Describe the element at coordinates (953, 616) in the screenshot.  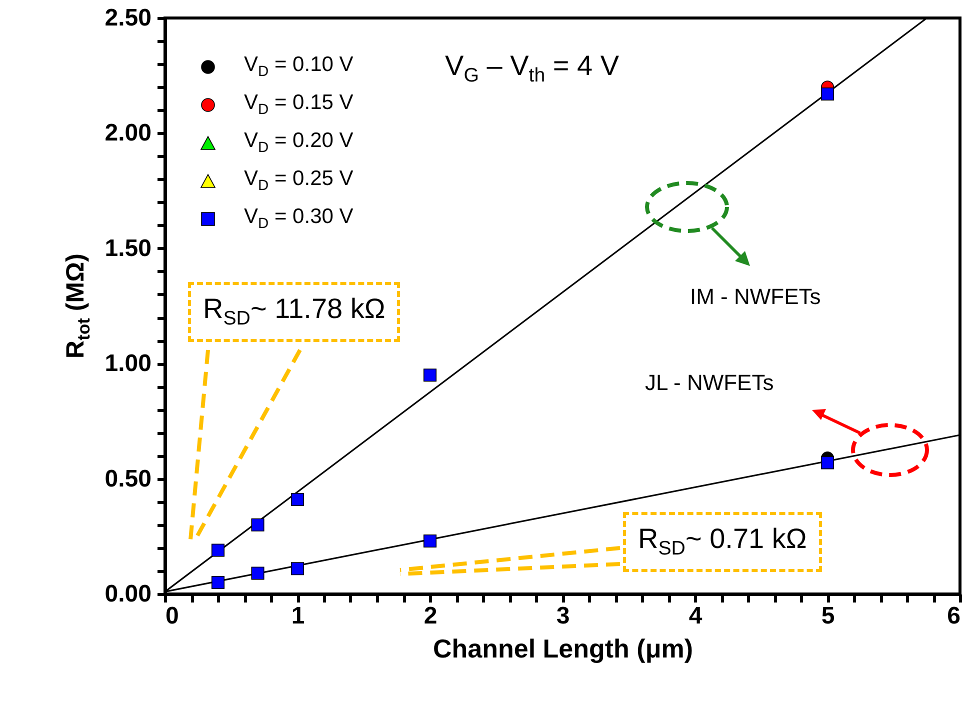
I see `x-tick-label: 6` at that location.